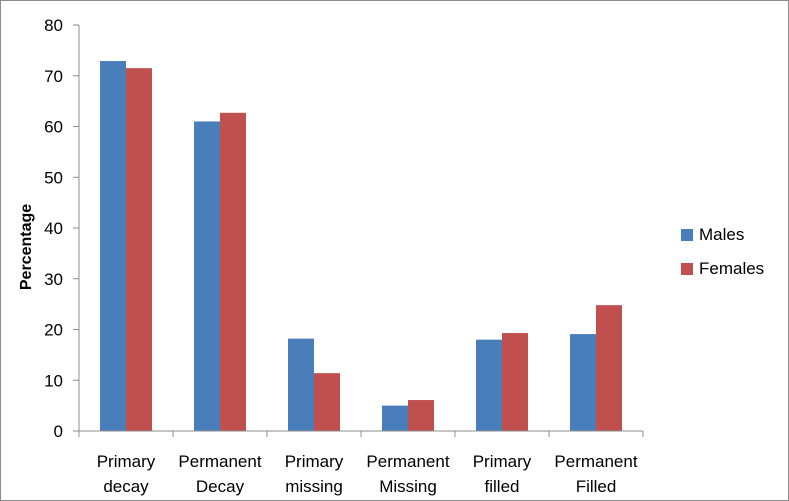  What do you see at coordinates (53, 228) in the screenshot?
I see `y-tick-label: 40` at bounding box center [53, 228].